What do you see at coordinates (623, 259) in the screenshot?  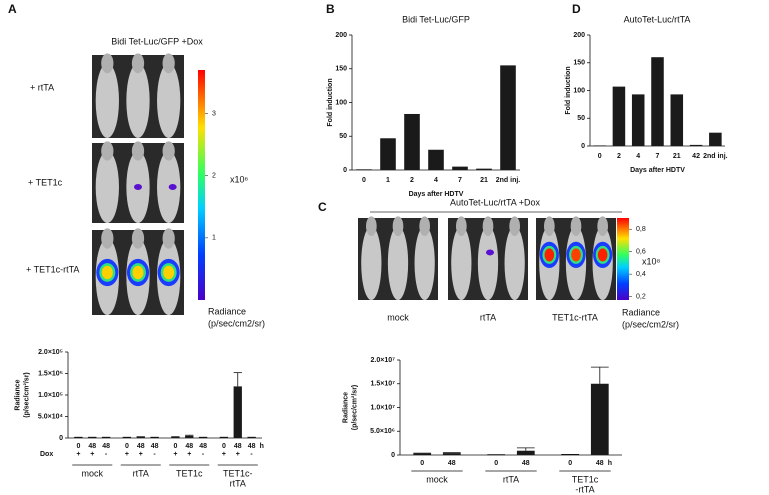 I see `colorbar` at bounding box center [623, 259].